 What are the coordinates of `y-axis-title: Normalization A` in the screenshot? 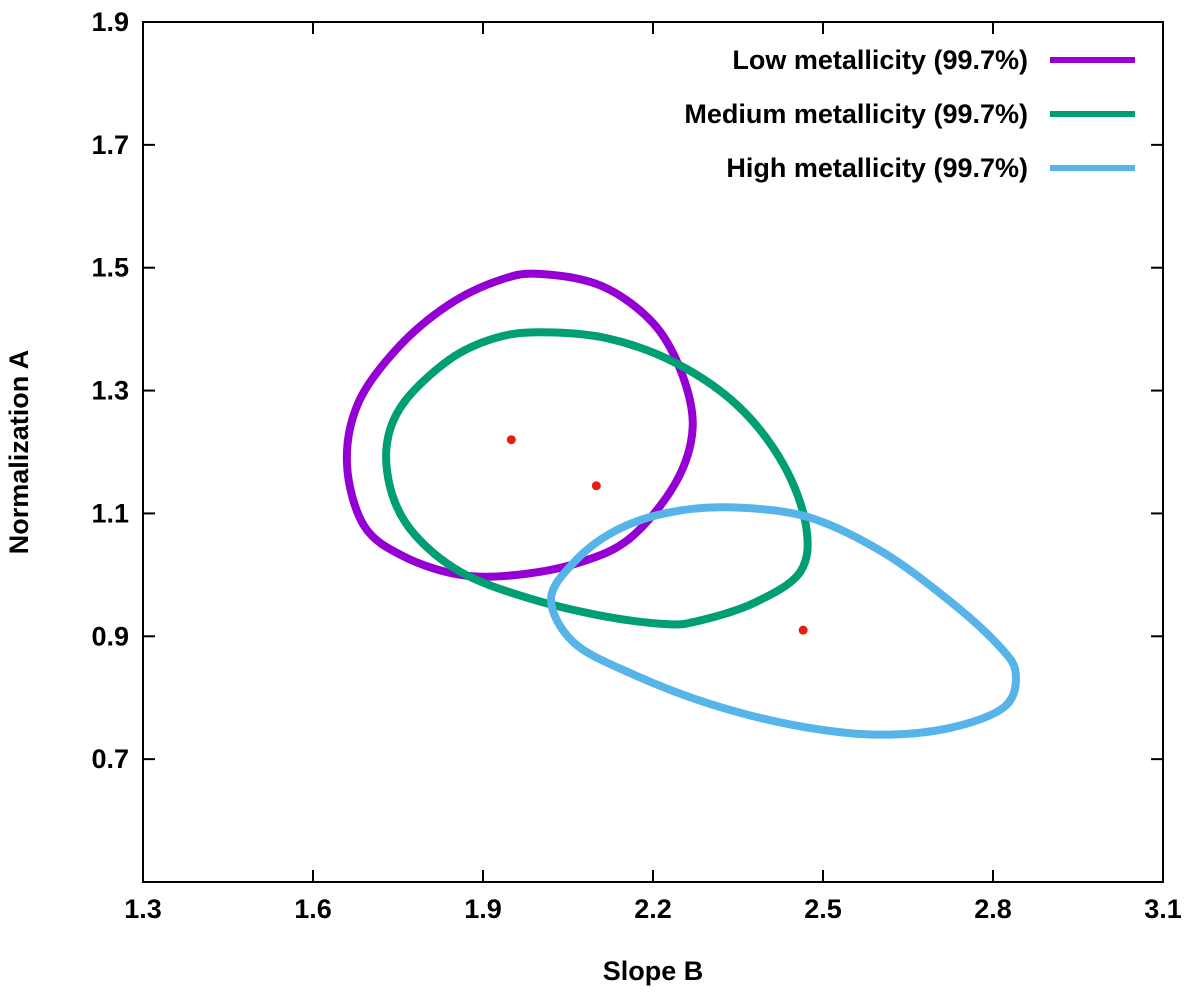 It's located at (19, 452).